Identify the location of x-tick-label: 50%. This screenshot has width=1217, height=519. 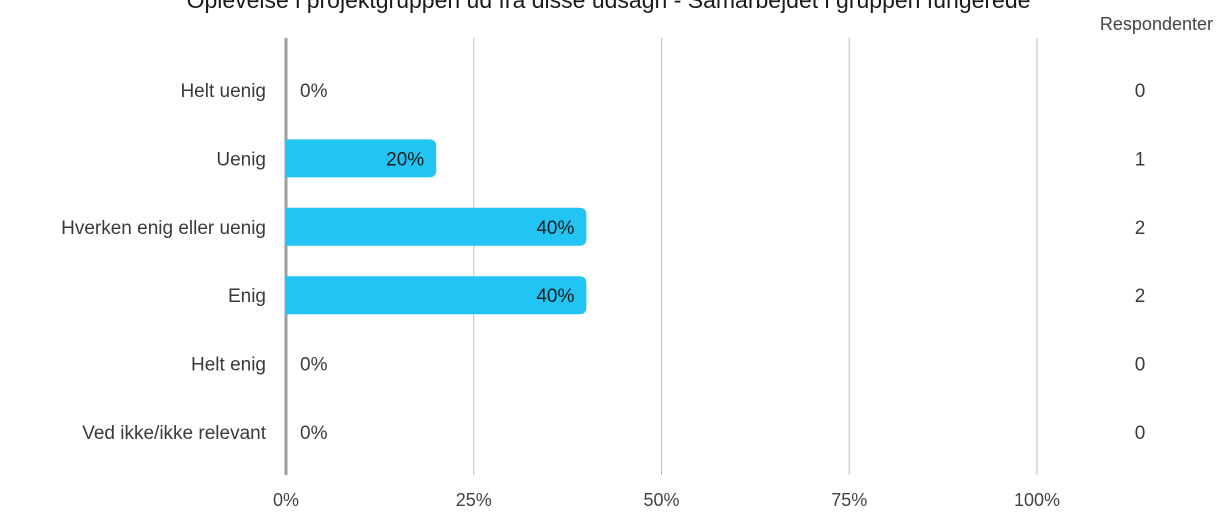
(661, 500).